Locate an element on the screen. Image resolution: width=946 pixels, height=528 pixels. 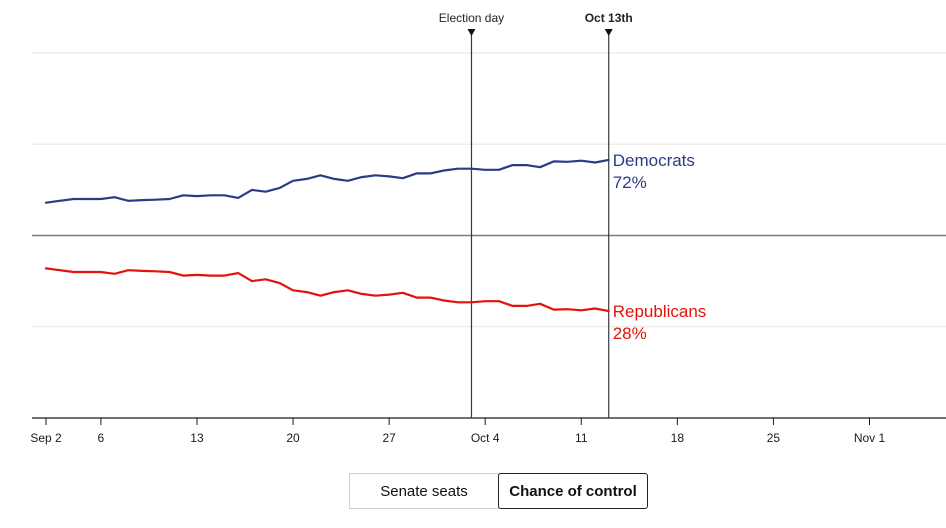
x-tick-label: 25 is located at coordinates (774, 438).